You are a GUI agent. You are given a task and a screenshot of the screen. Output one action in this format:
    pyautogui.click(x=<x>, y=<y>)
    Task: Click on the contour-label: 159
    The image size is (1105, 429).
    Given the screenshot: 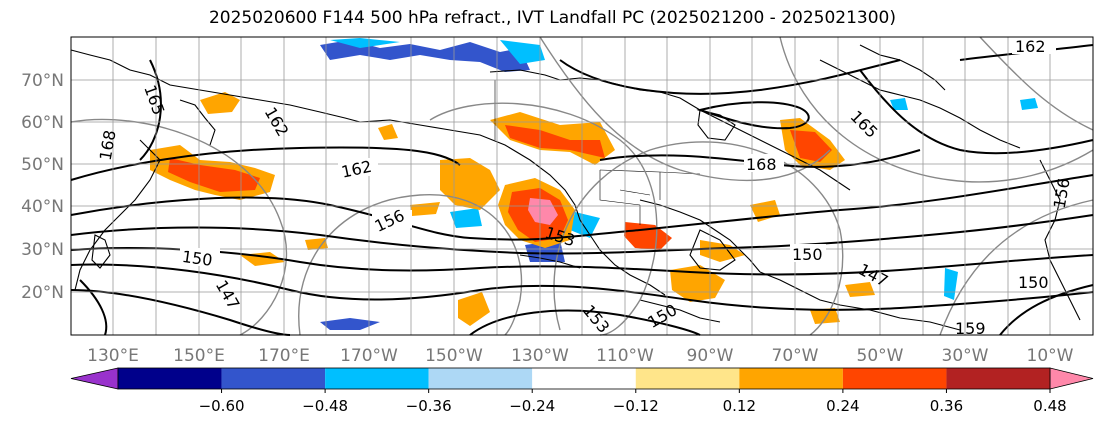 What is the action you would take?
    pyautogui.click(x=970, y=328)
    